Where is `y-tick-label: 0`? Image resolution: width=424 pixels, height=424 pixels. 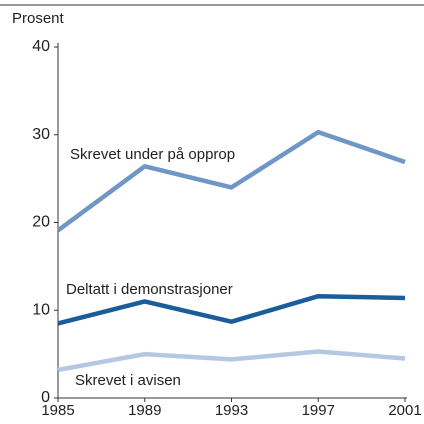
y-tick-label: 0 is located at coordinates (45, 397).